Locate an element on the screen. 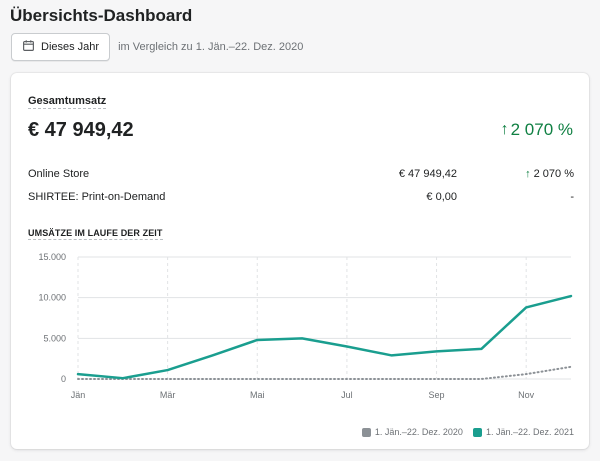 The width and height of the screenshot is (600, 461). x-tick-label: Jul is located at coordinates (347, 395).